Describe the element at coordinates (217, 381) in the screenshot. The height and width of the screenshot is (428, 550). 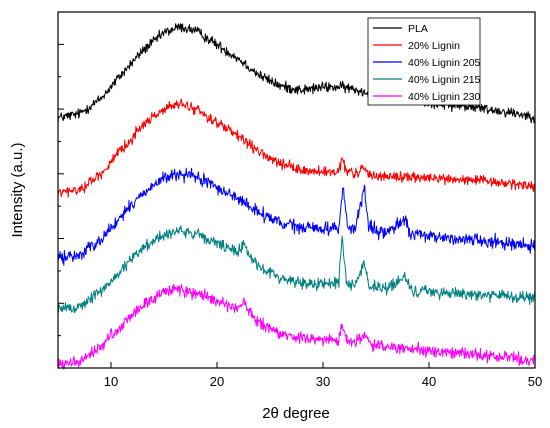
I see `x-tick-label: 20` at that location.